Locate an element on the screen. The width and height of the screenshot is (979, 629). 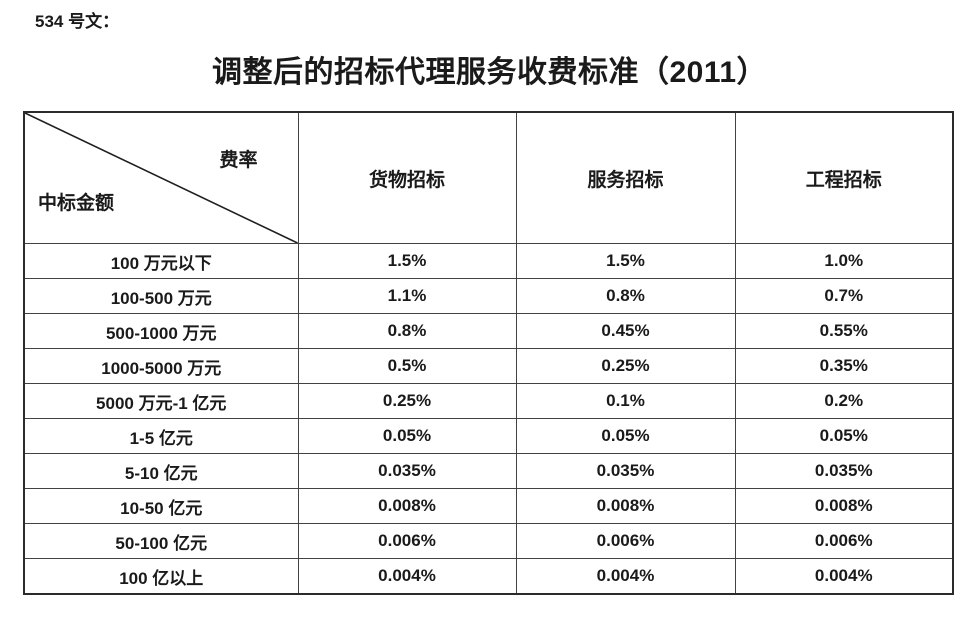
rate-cell: 0.2% is located at coordinates (844, 401).